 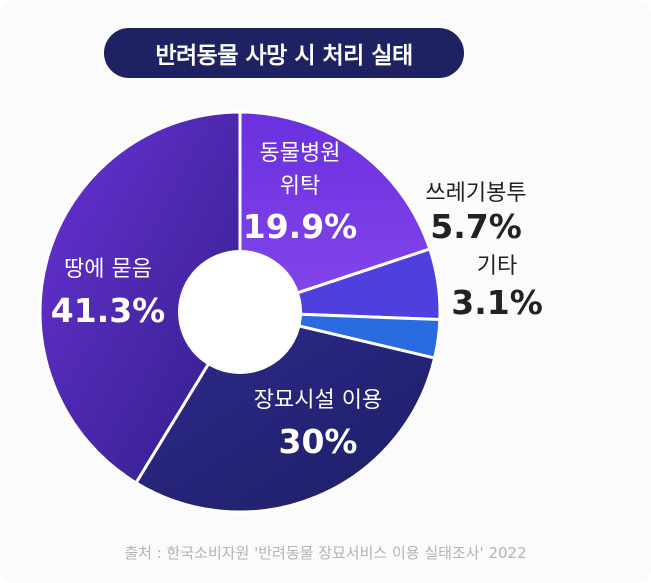 What do you see at coordinates (108, 269) in the screenshot?
I see `slice-label-5-line-1: 땅에 묻음` at bounding box center [108, 269].